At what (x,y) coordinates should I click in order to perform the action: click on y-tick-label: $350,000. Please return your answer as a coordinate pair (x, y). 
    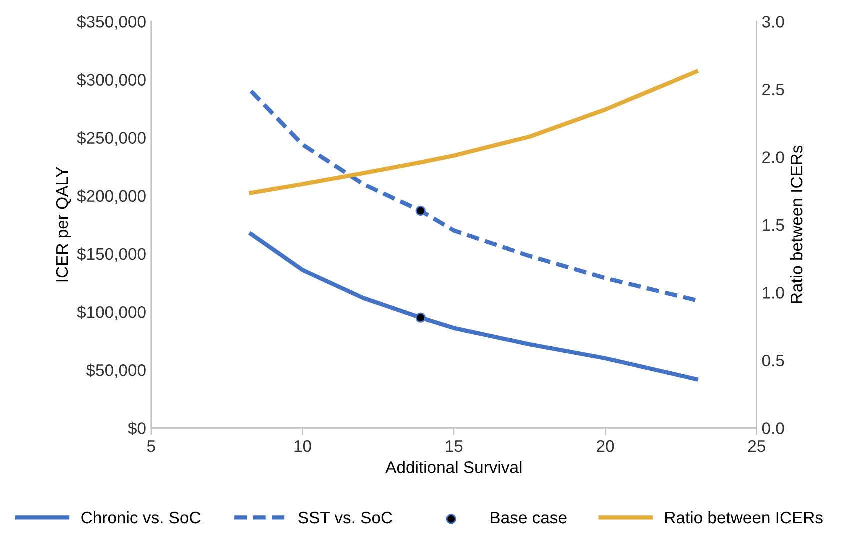
    Looking at the image, I should click on (111, 22).